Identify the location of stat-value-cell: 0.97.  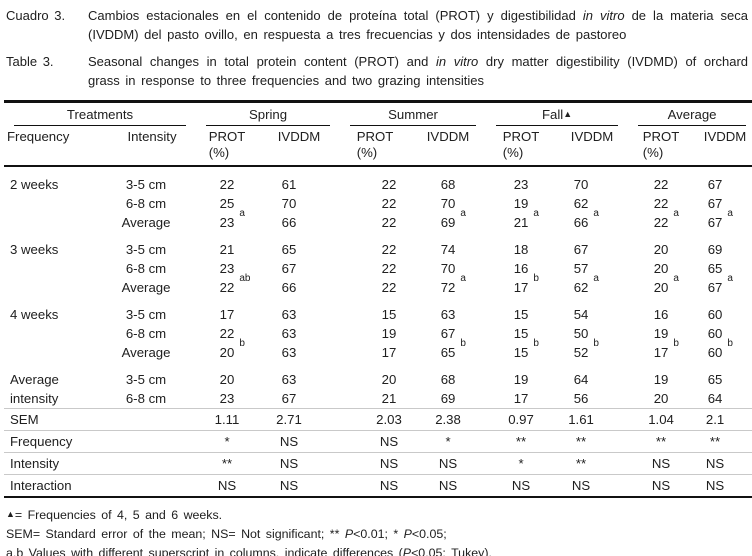
(521, 419).